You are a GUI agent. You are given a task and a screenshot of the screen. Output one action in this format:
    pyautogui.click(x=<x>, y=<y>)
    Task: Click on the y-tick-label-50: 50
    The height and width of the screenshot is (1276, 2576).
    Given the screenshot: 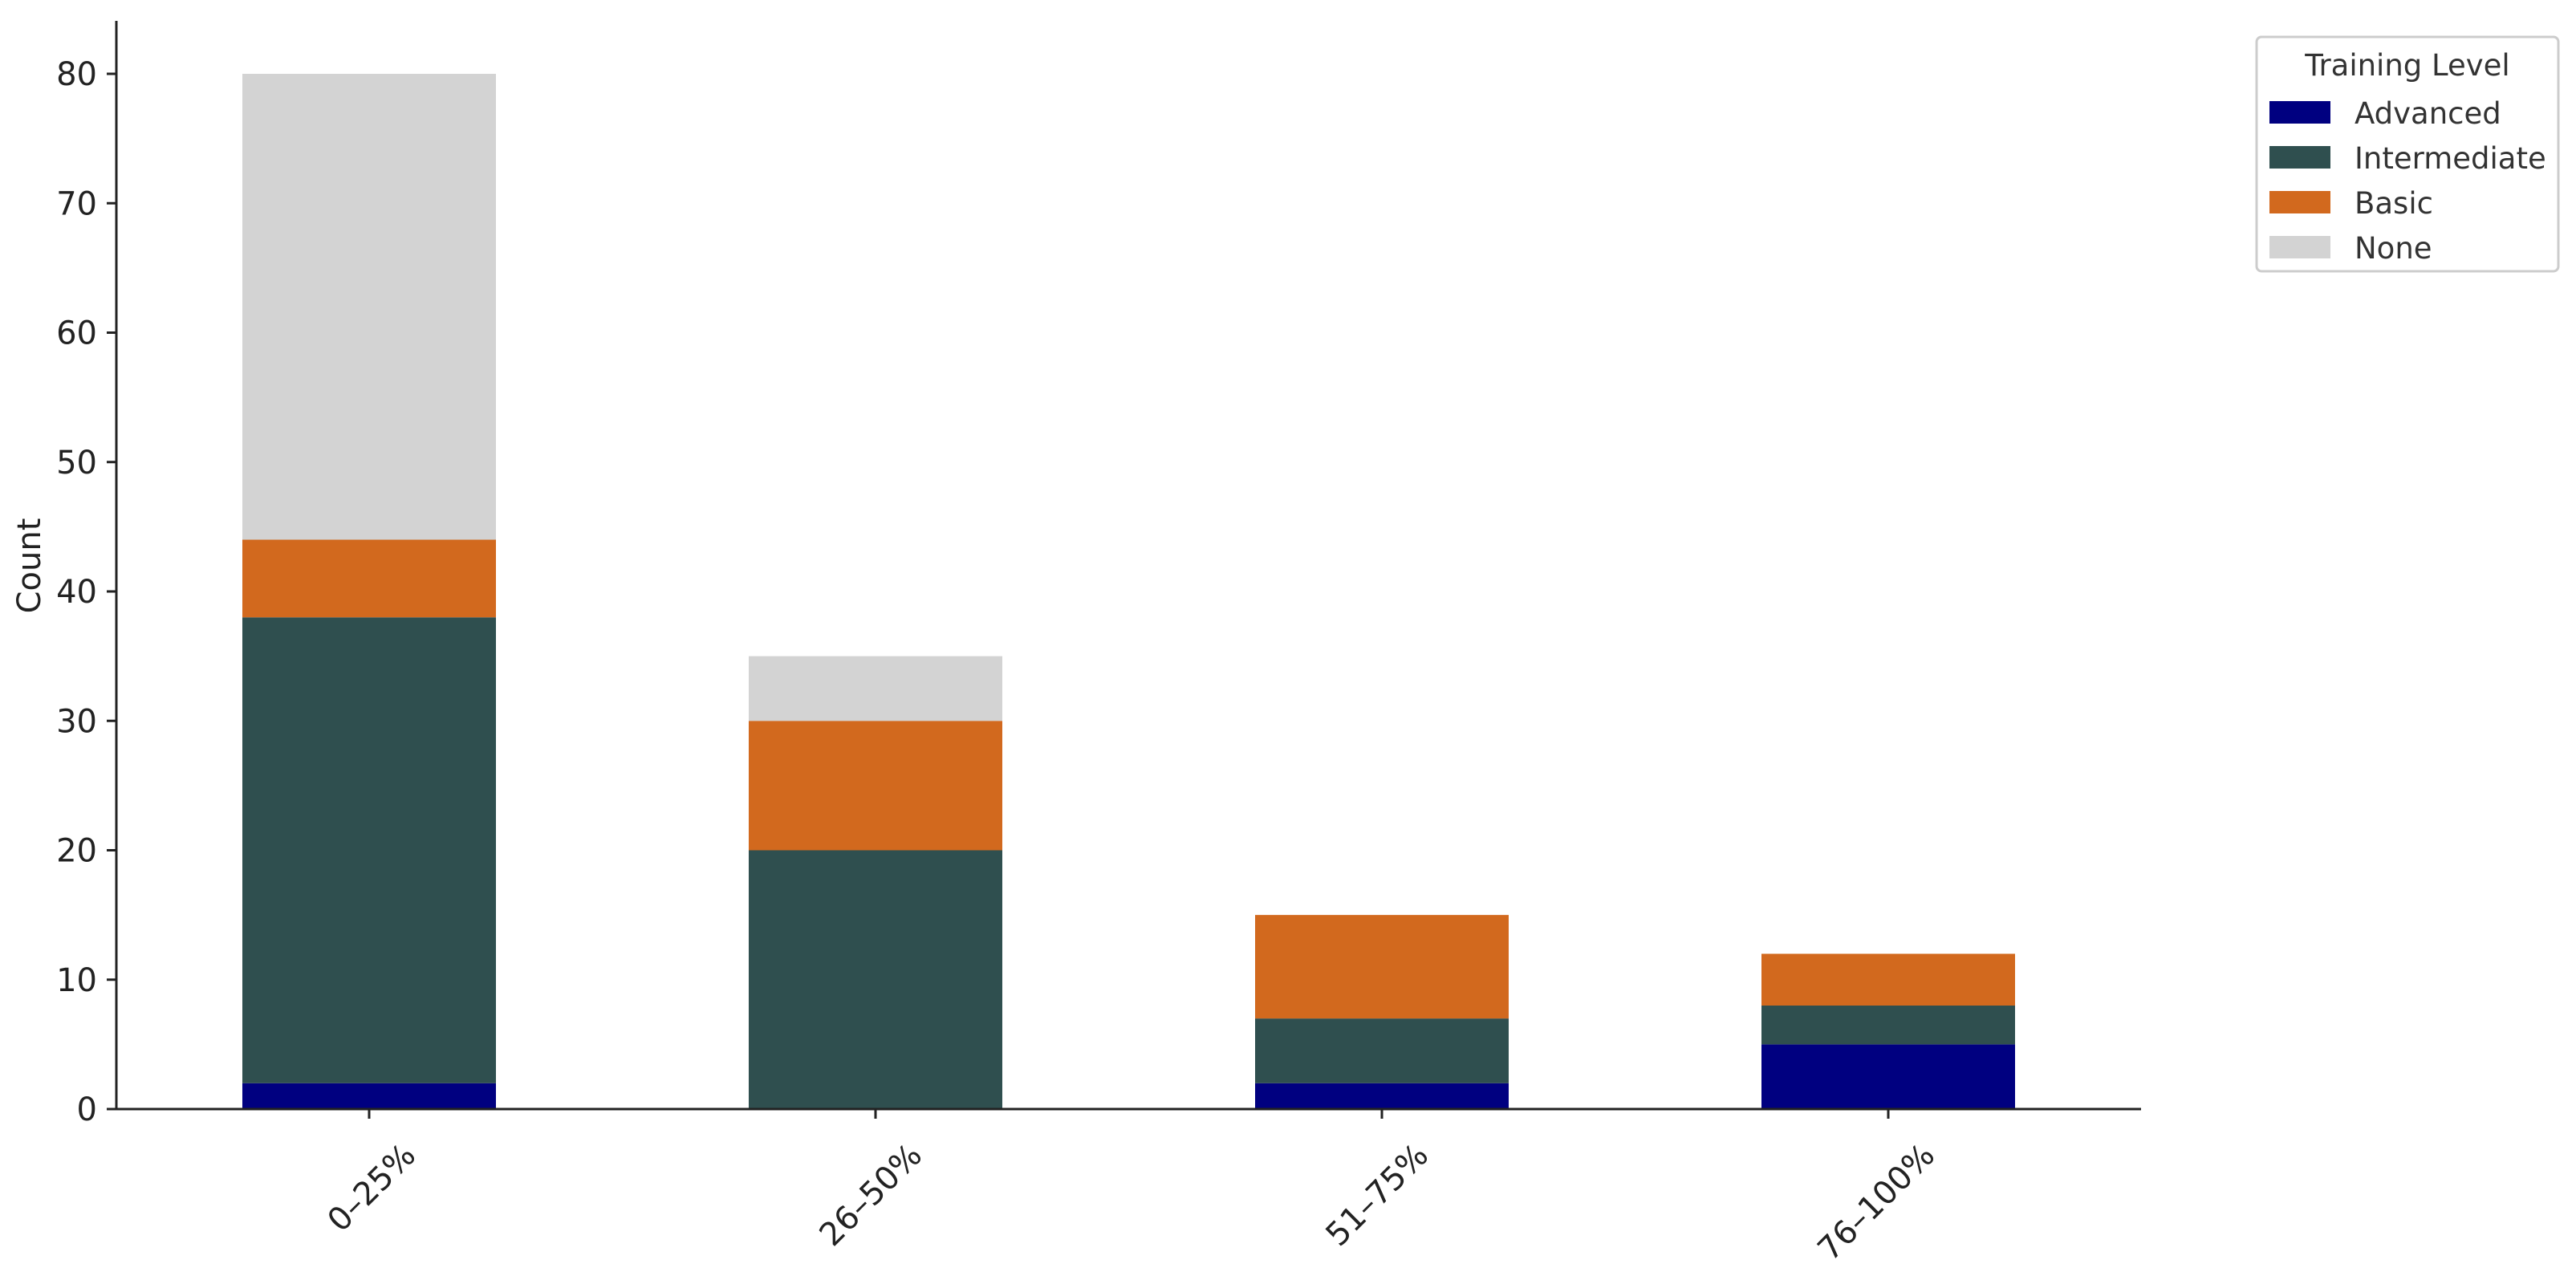 What is the action you would take?
    pyautogui.click(x=77, y=463)
    